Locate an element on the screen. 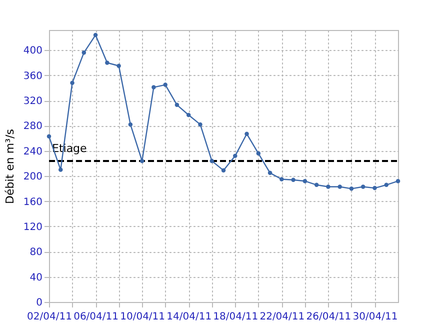  y-tick-label: 120 is located at coordinates (32, 227).